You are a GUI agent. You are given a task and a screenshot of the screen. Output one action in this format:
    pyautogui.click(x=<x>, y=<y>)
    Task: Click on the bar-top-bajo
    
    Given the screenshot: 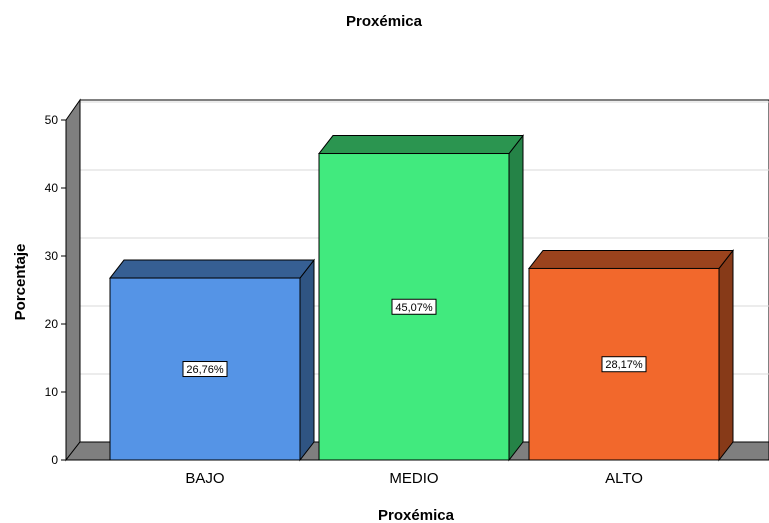 What is the action you would take?
    pyautogui.click(x=212, y=269)
    